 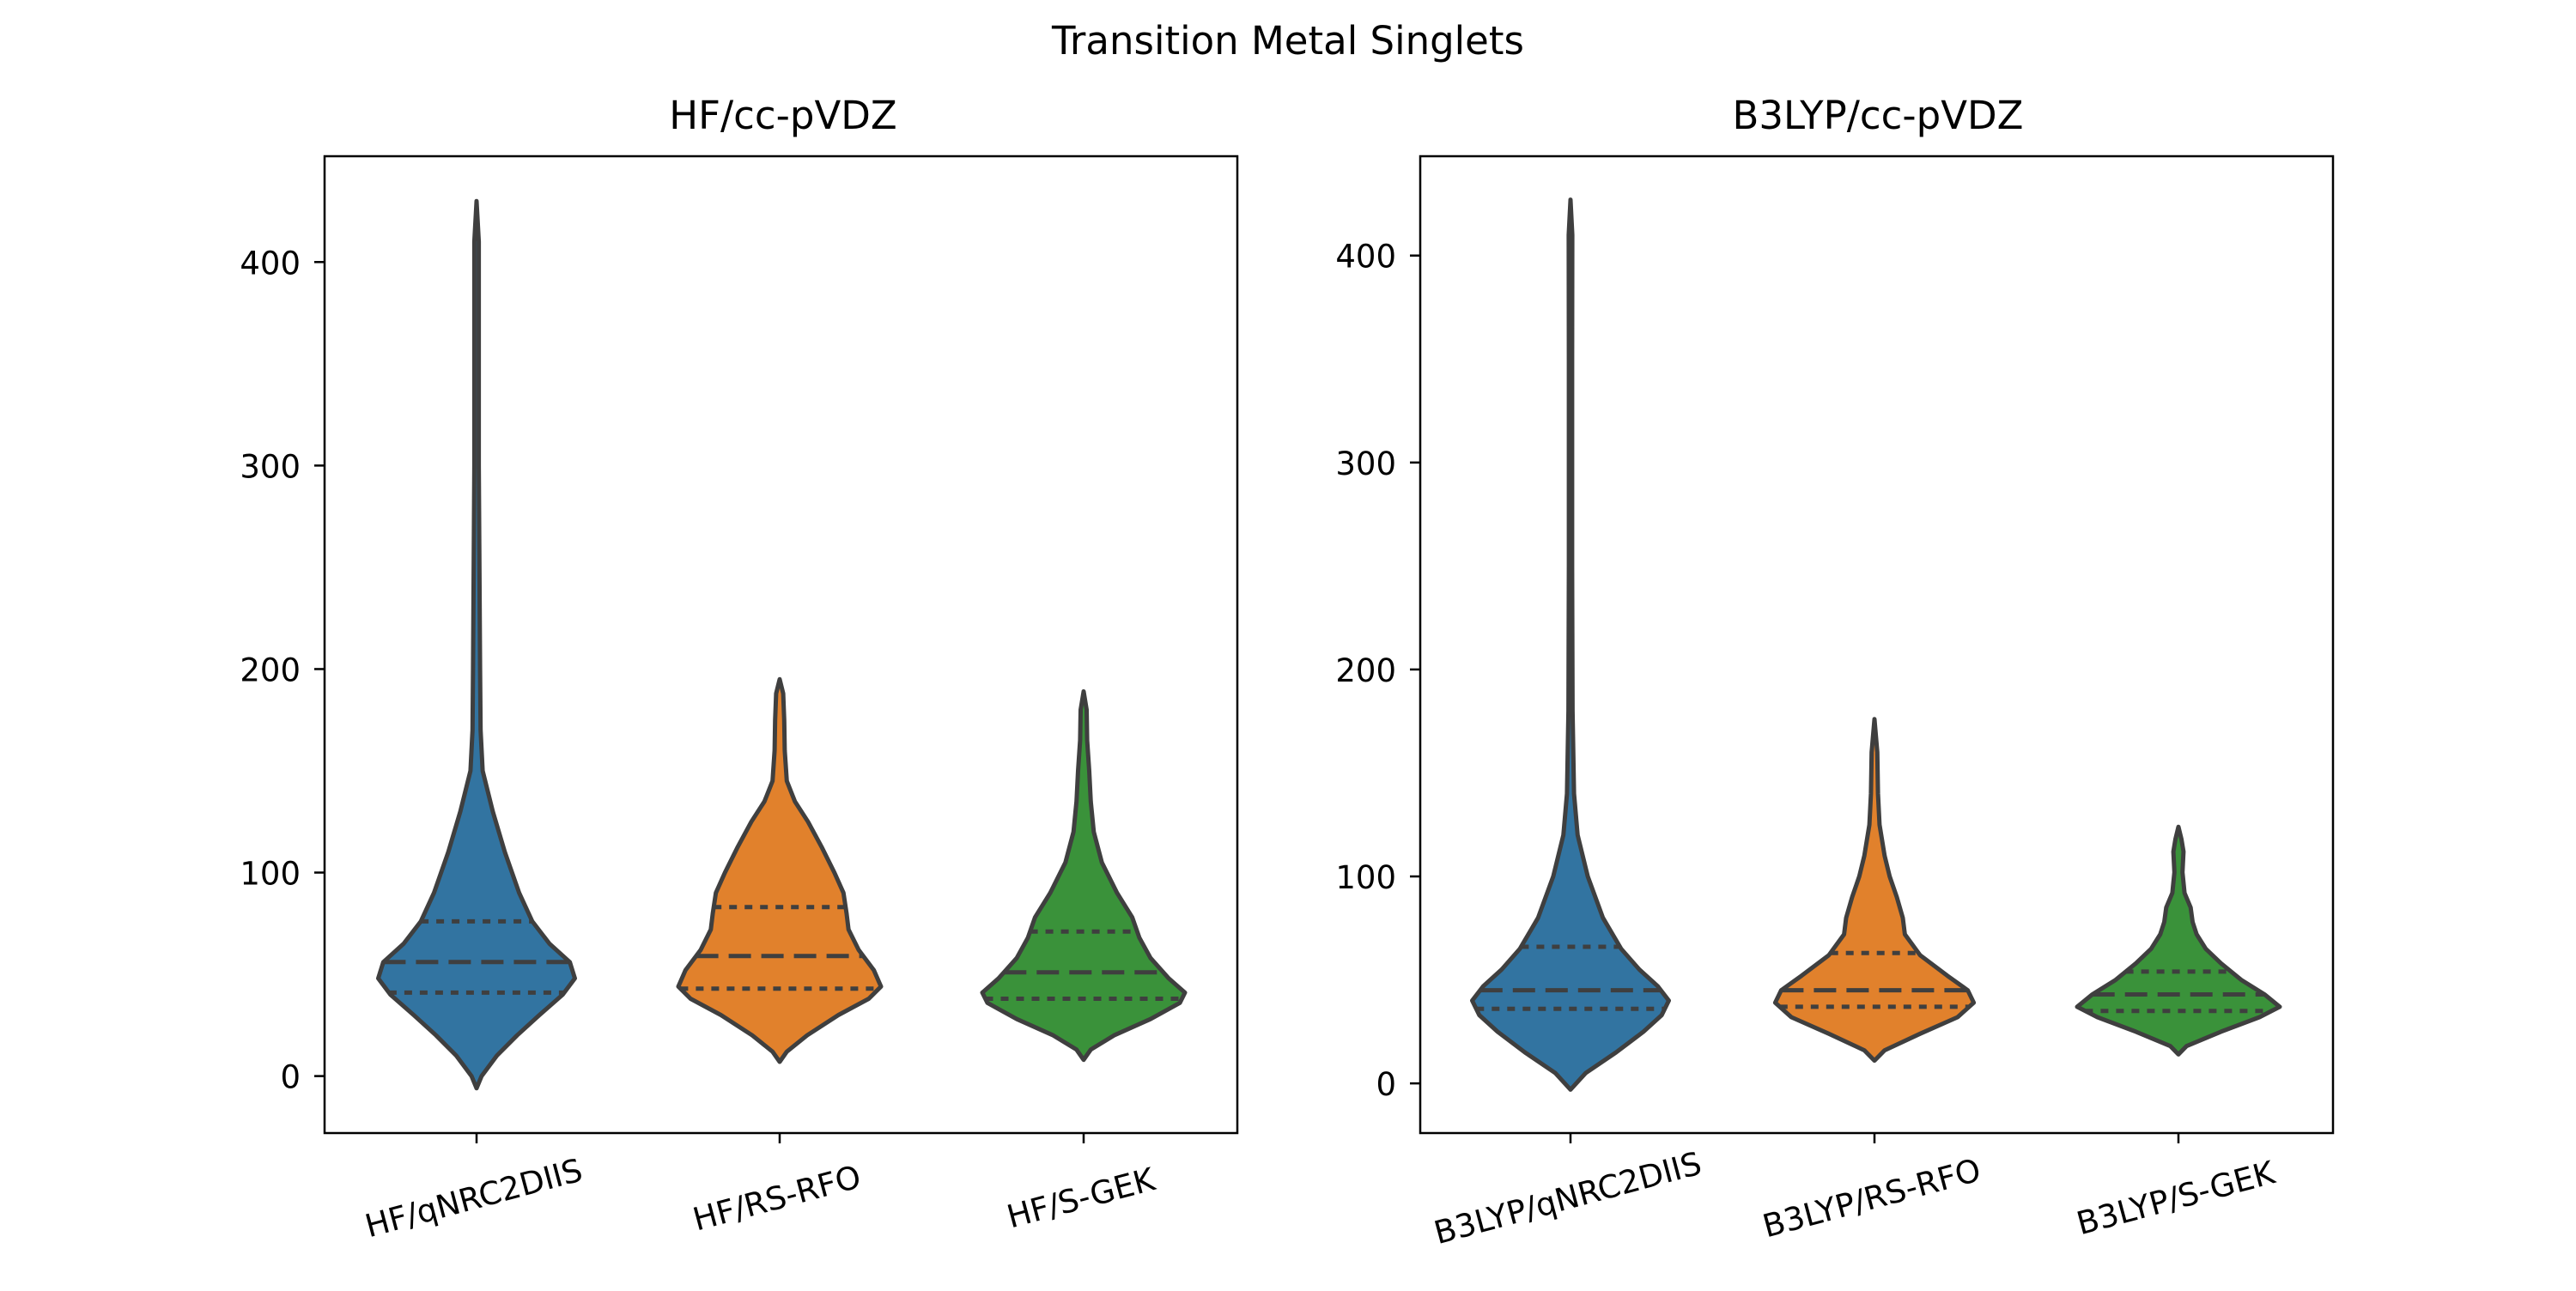 What do you see at coordinates (2177, 1198) in the screenshot?
I see `x-tick-label-b3lyp-s-gek: B3LYP/S-GEK` at bounding box center [2177, 1198].